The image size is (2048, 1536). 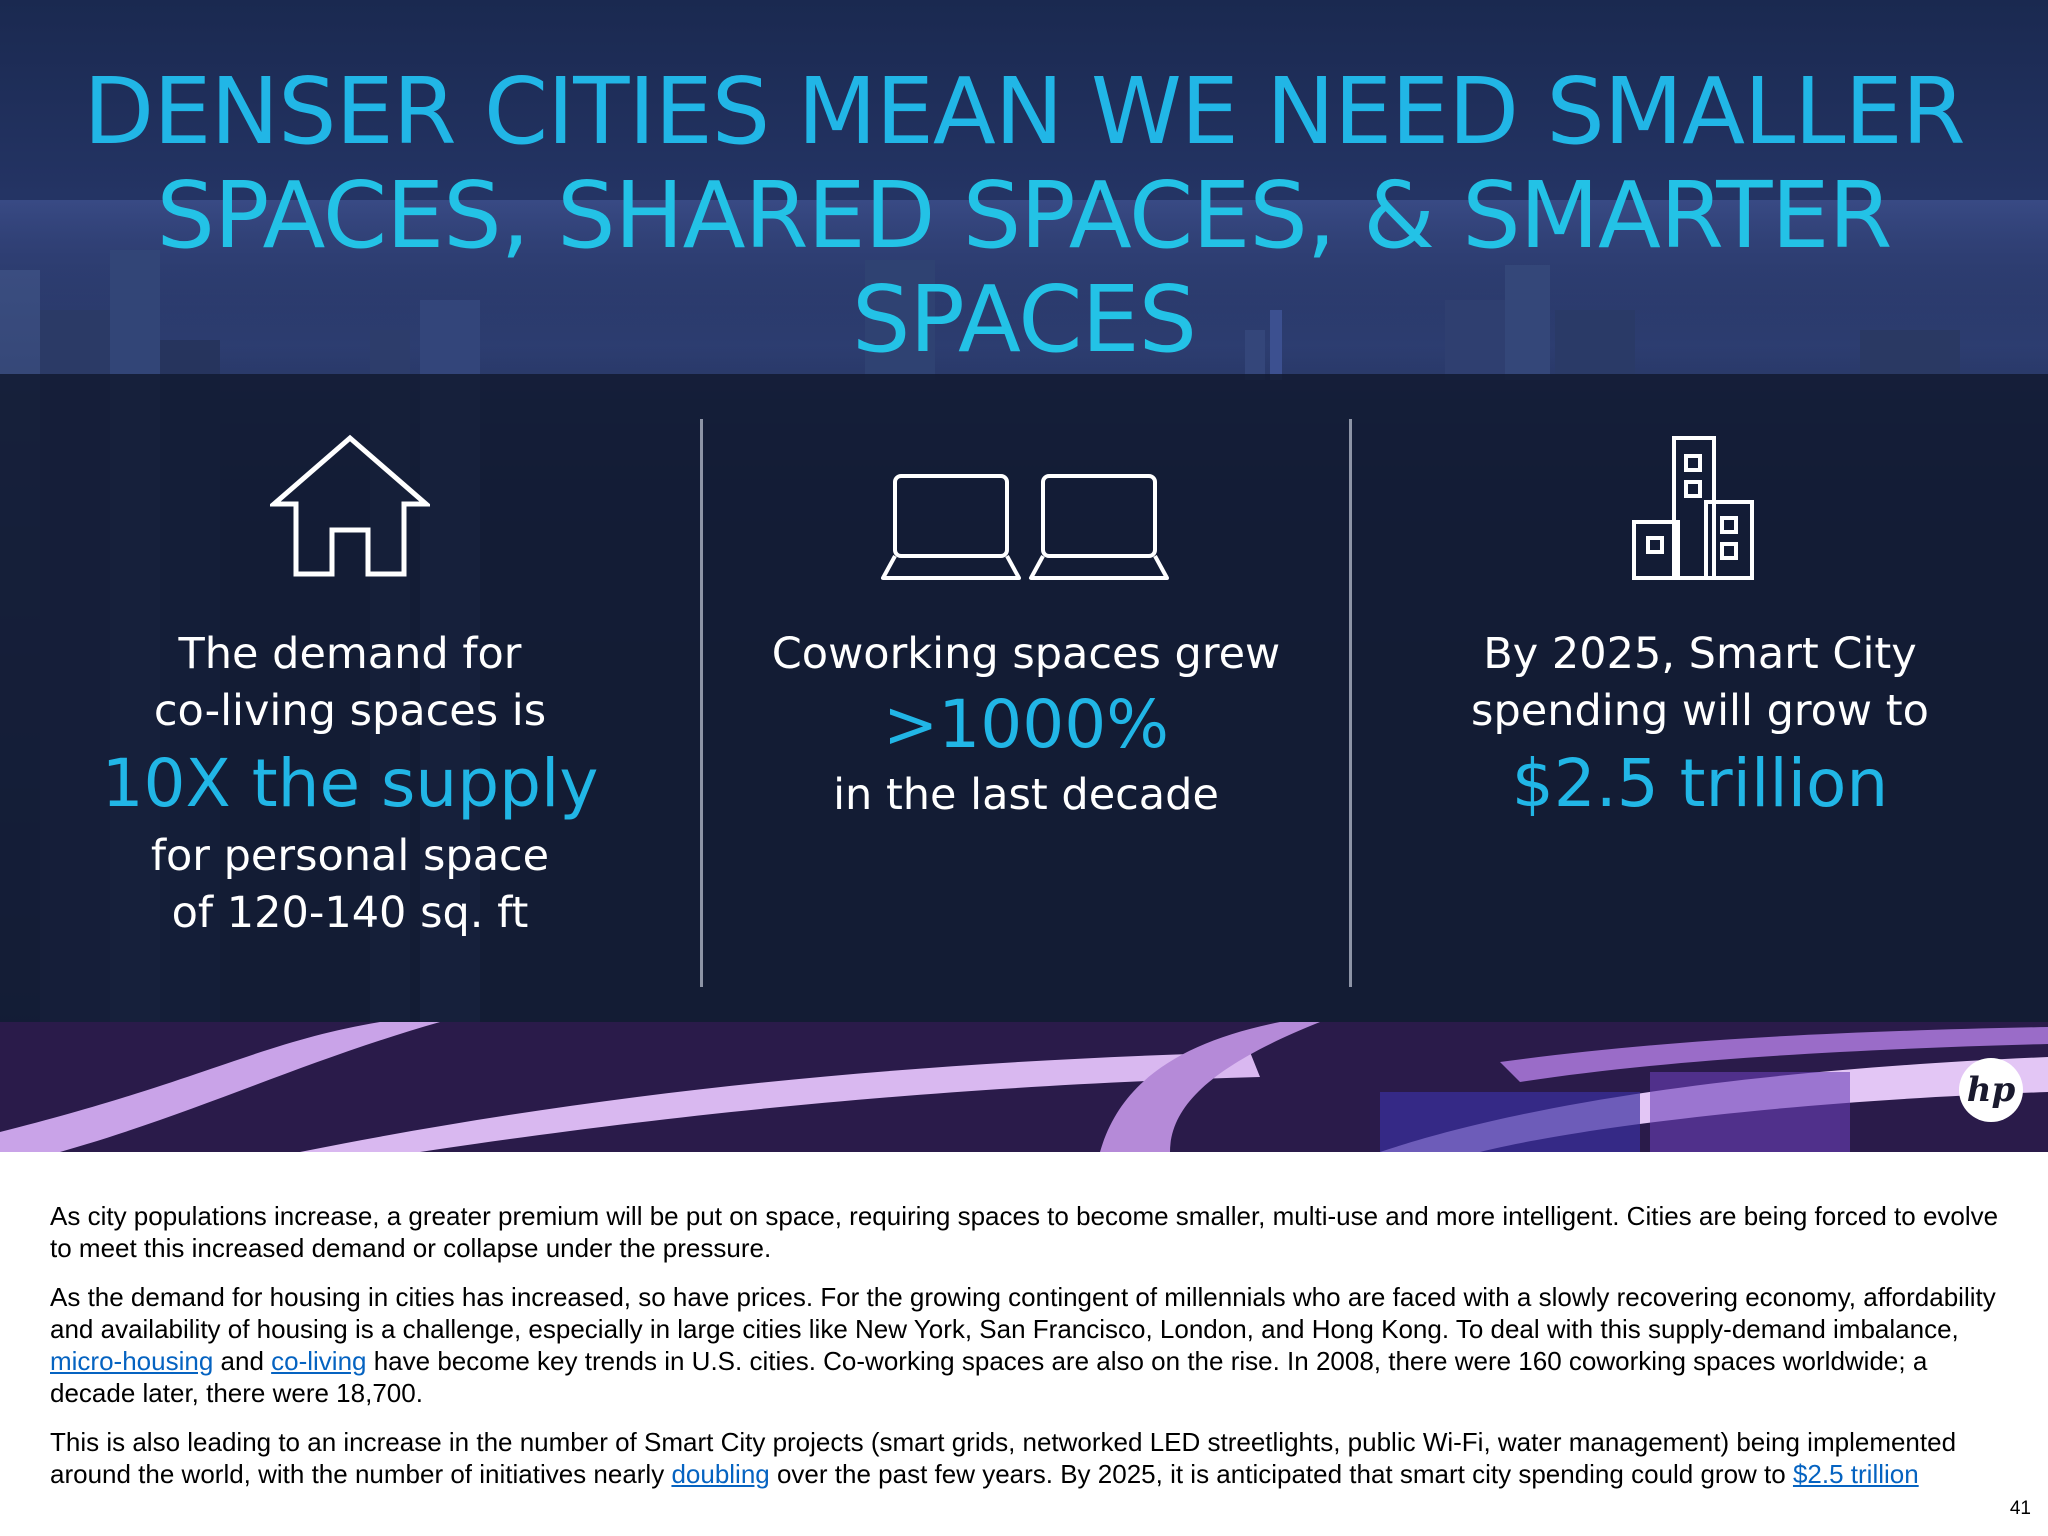 What do you see at coordinates (1024, 111) in the screenshot?
I see `title-line-1: DENSER CITIES MEAN WE NEED SMALLER` at bounding box center [1024, 111].